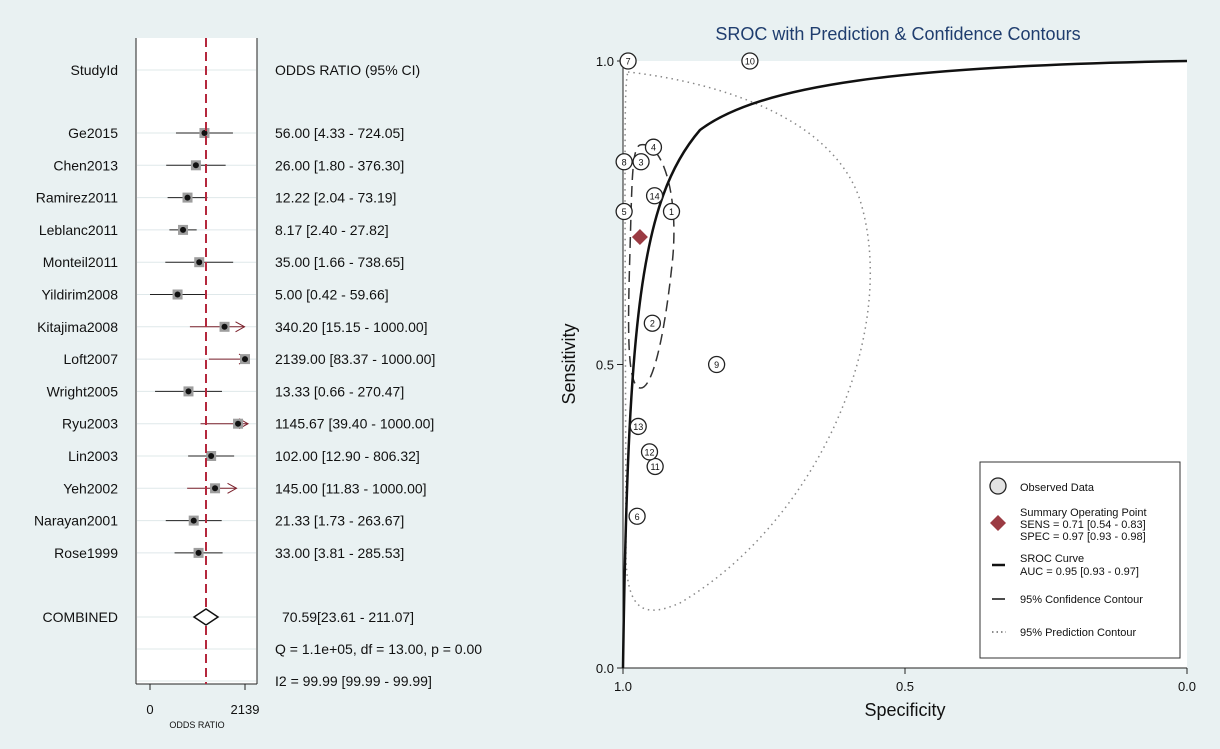 The height and width of the screenshot is (749, 1220). I want to click on forest-study-label: Lin2003, so click(93, 456).